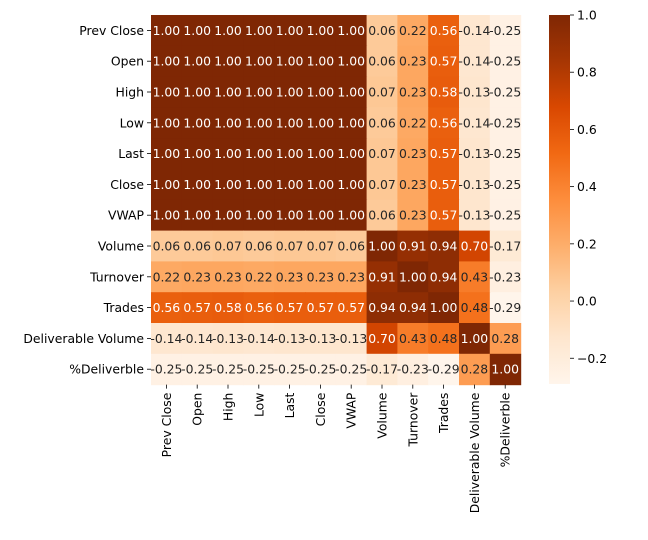  Describe the element at coordinates (587, 186) in the screenshot. I see `colorbar-tick-label: 0.4` at that location.